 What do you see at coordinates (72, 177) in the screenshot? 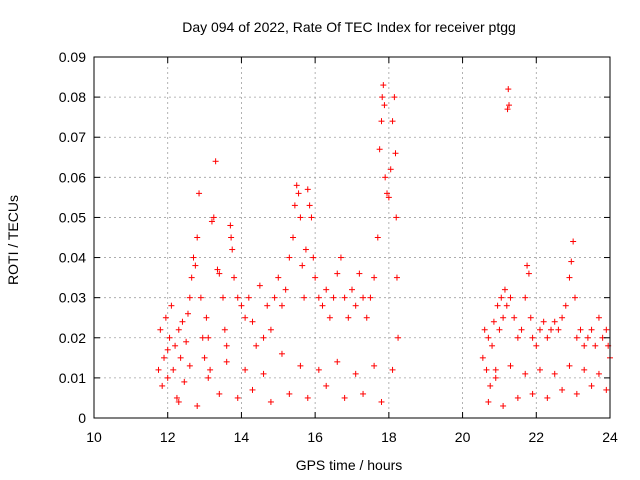
I see `y-tick-label: 0.06` at bounding box center [72, 177].